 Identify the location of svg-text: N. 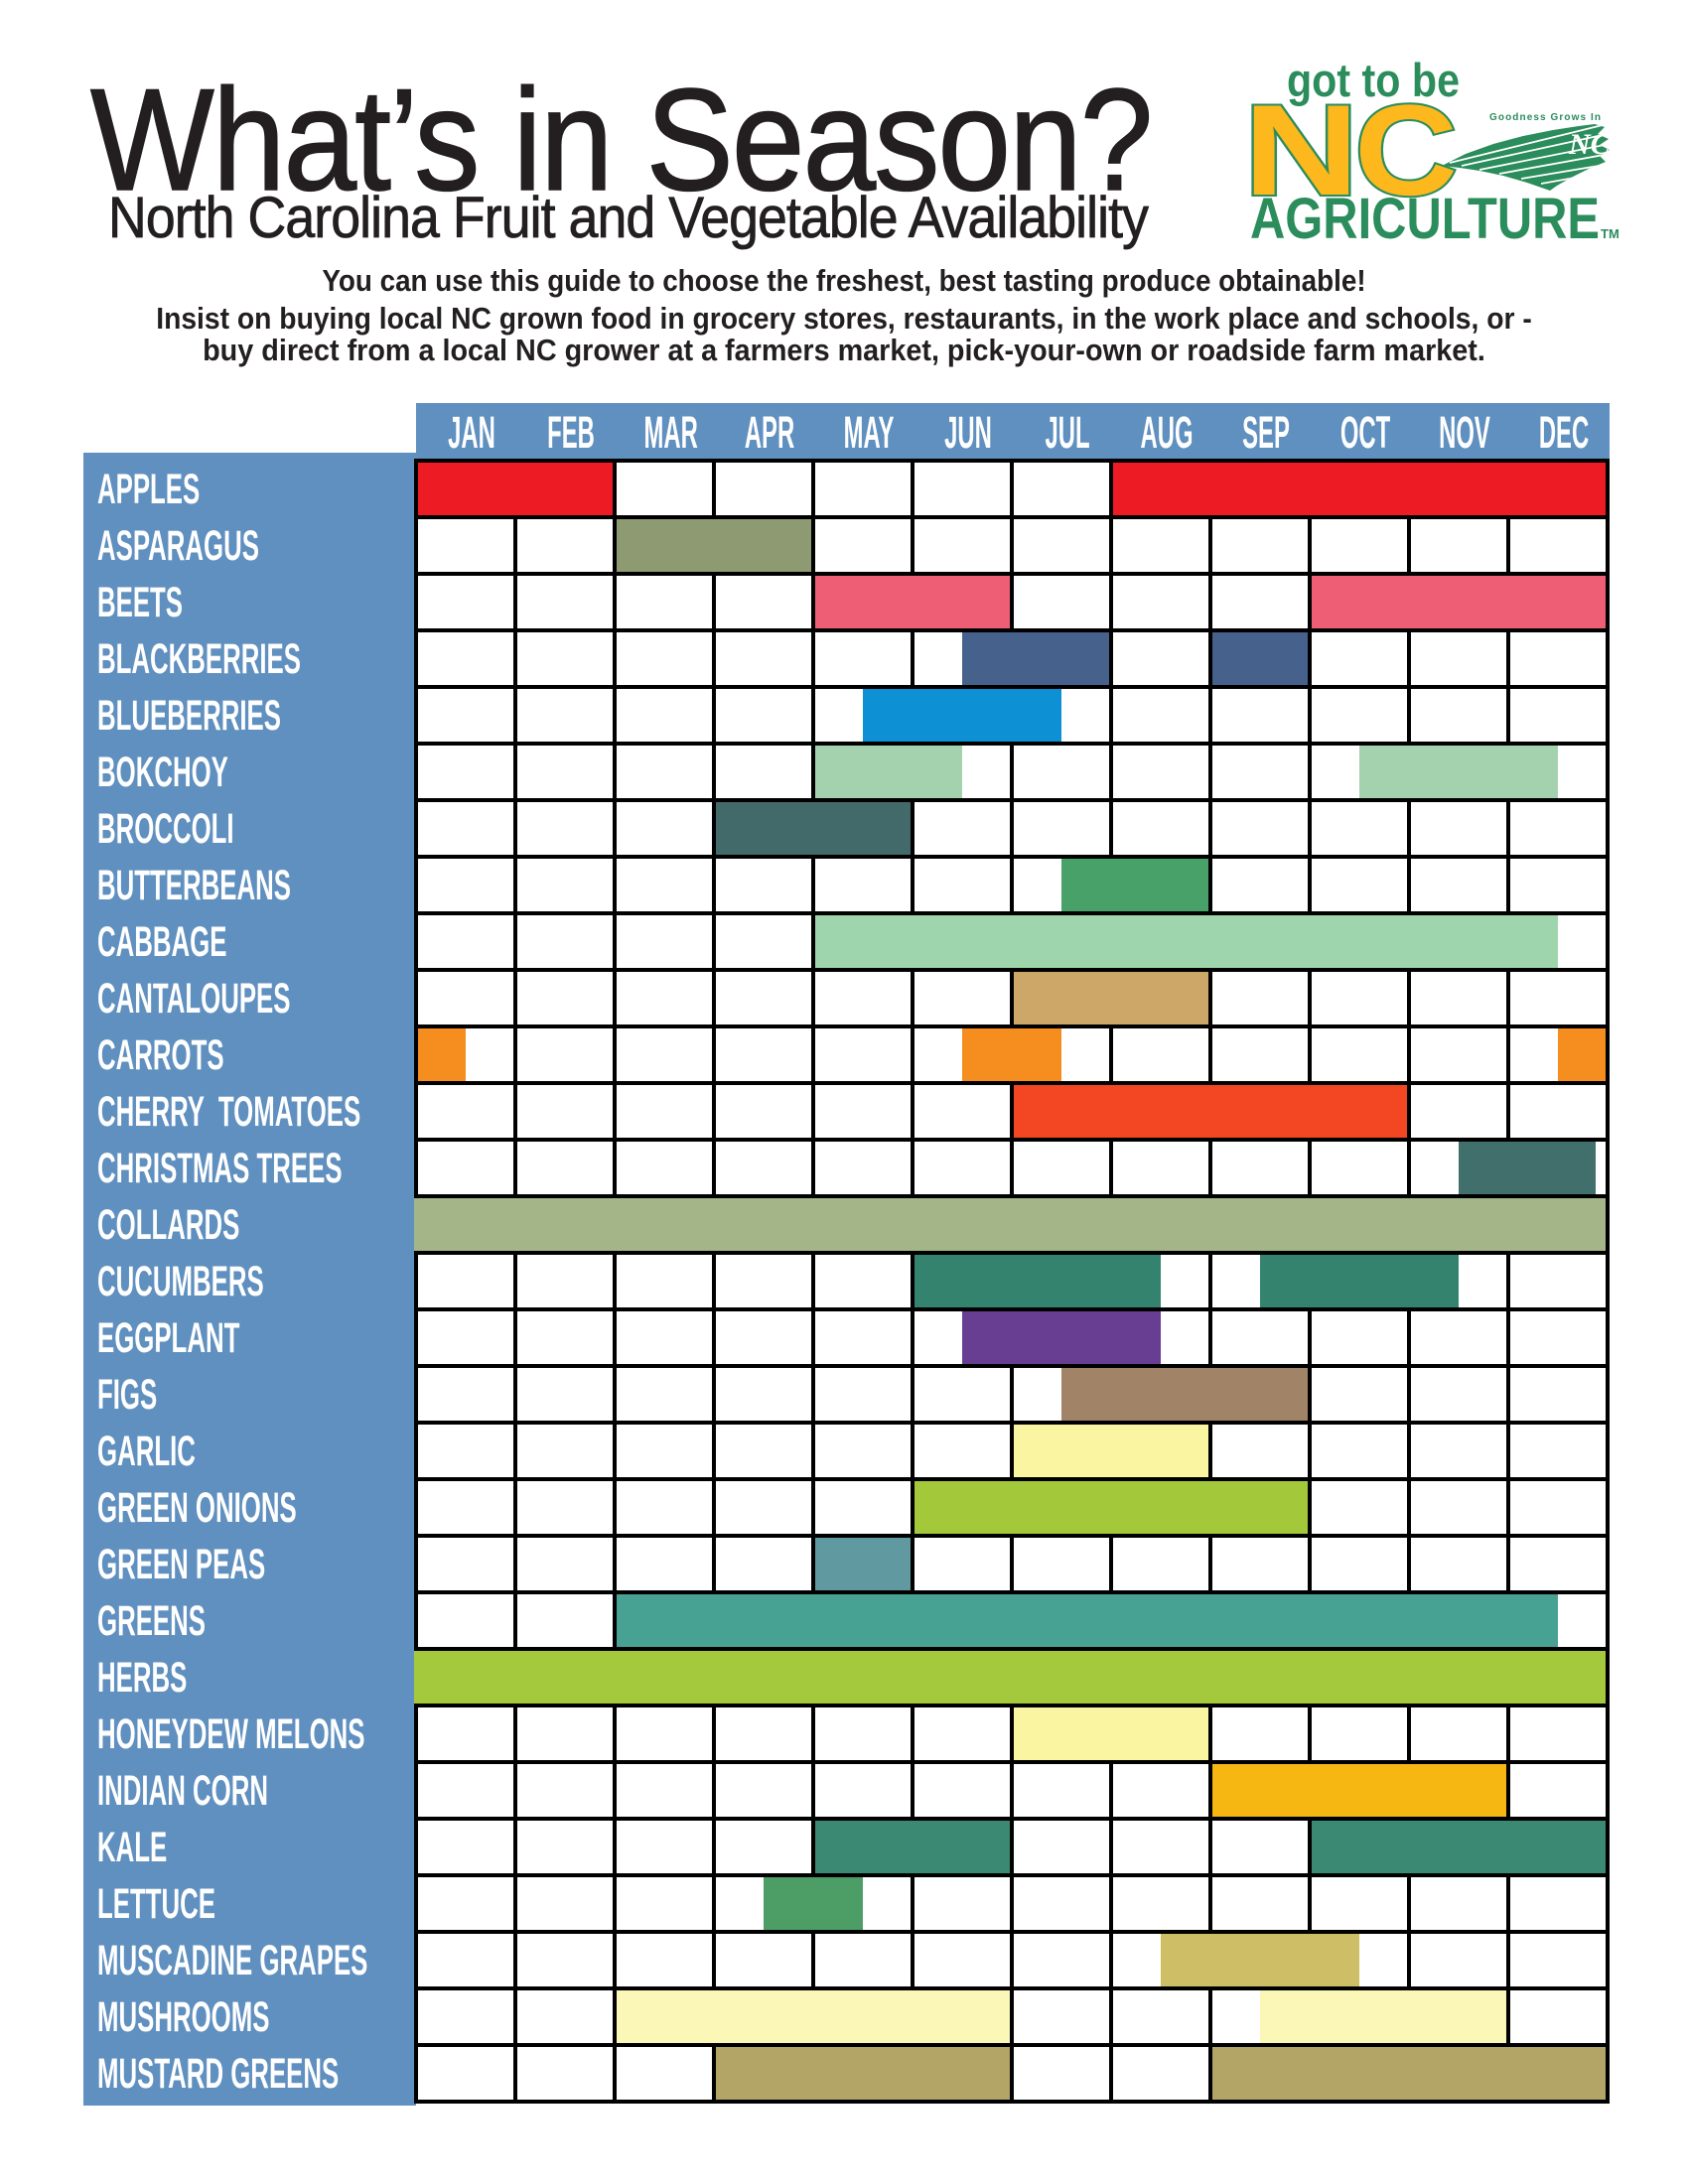
(1301, 149).